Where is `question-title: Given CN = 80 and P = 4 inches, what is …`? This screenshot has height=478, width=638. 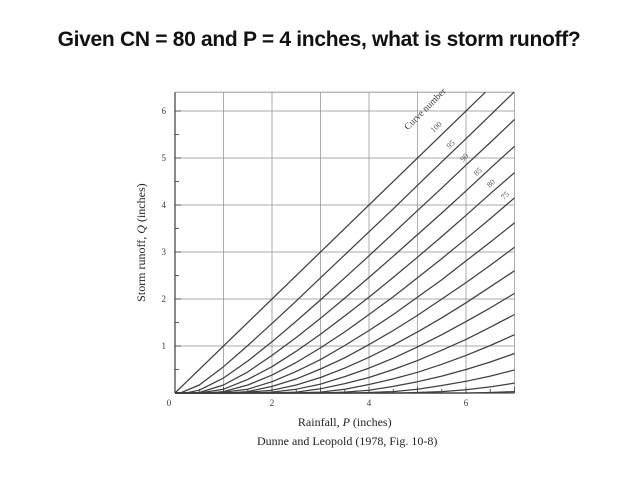
question-title: Given CN = 80 and P = 4 inches, what is … is located at coordinates (319, 39).